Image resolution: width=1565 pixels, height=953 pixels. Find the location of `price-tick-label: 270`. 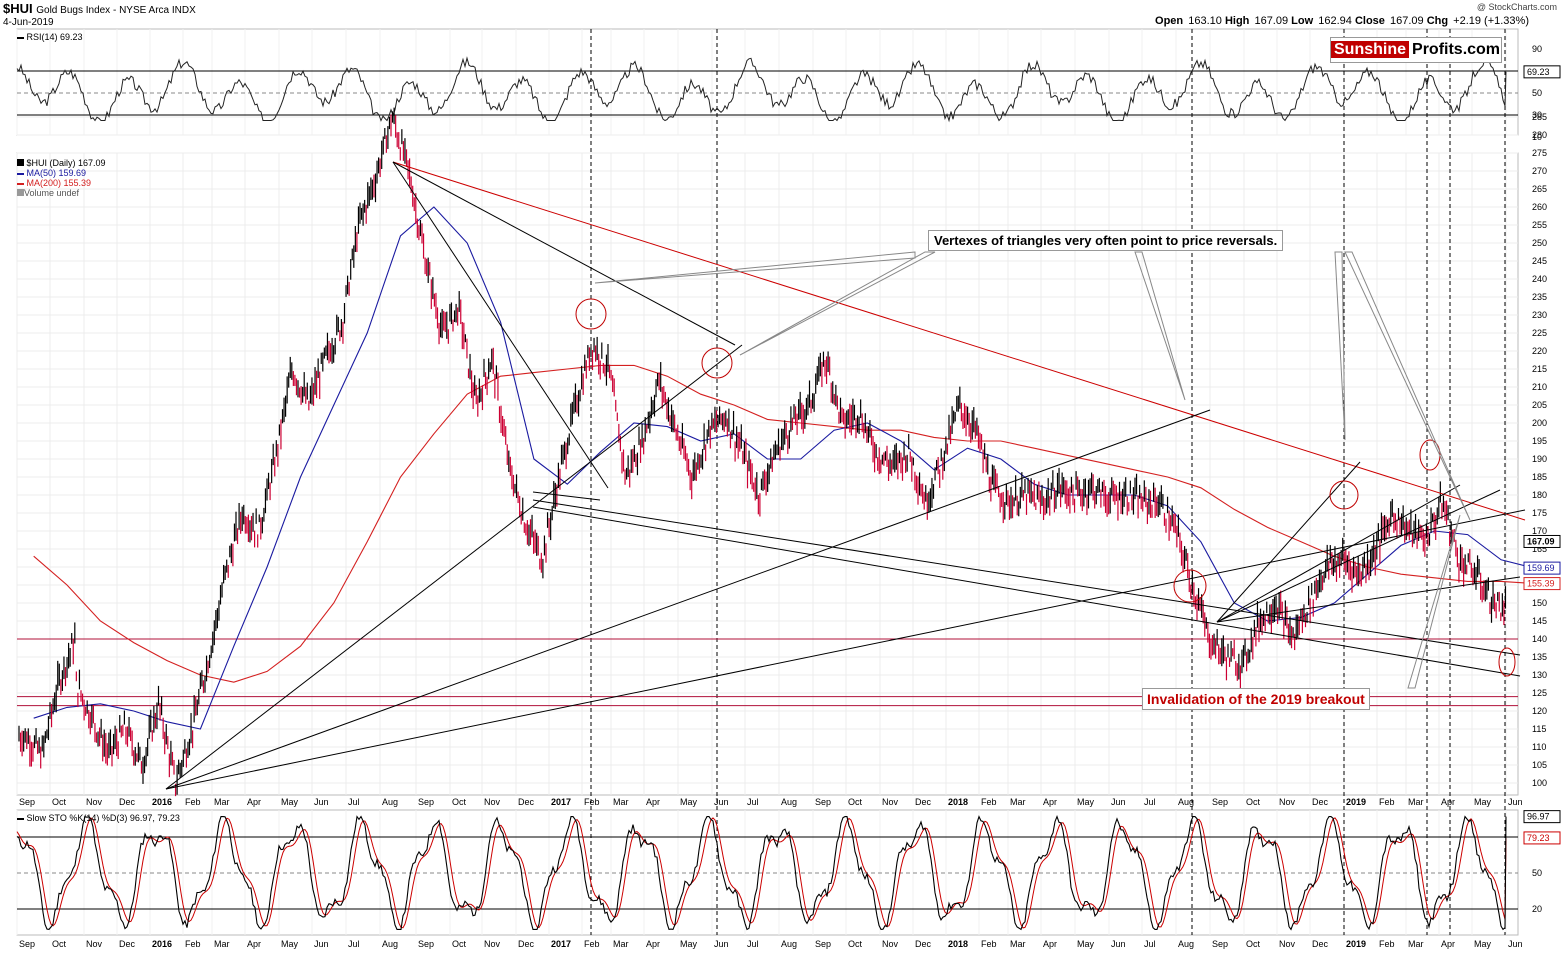

price-tick-label: 270 is located at coordinates (1539, 171).